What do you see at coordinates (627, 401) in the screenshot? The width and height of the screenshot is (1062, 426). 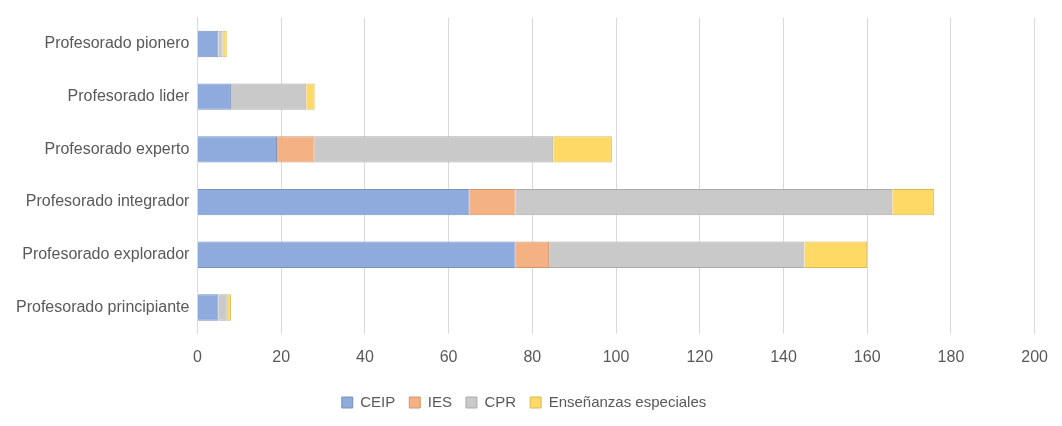 I see `legend-label: Enseñanzas especiales` at bounding box center [627, 401].